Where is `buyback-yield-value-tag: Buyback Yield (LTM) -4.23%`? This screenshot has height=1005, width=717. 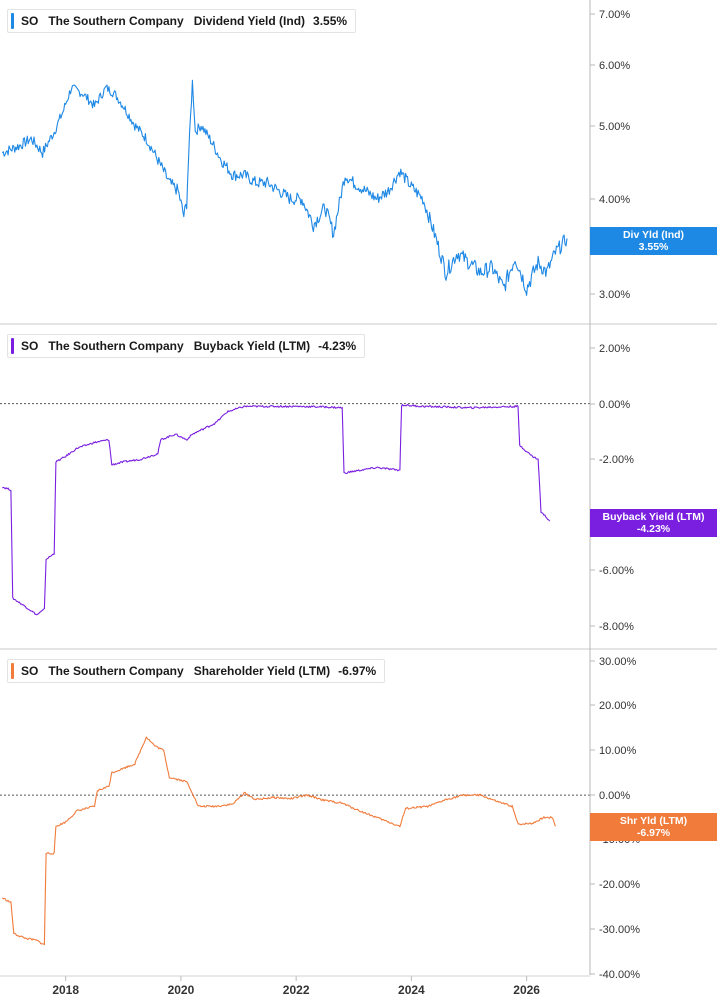
buyback-yield-value-tag: Buyback Yield (LTM) -4.23% is located at coordinates (653, 523).